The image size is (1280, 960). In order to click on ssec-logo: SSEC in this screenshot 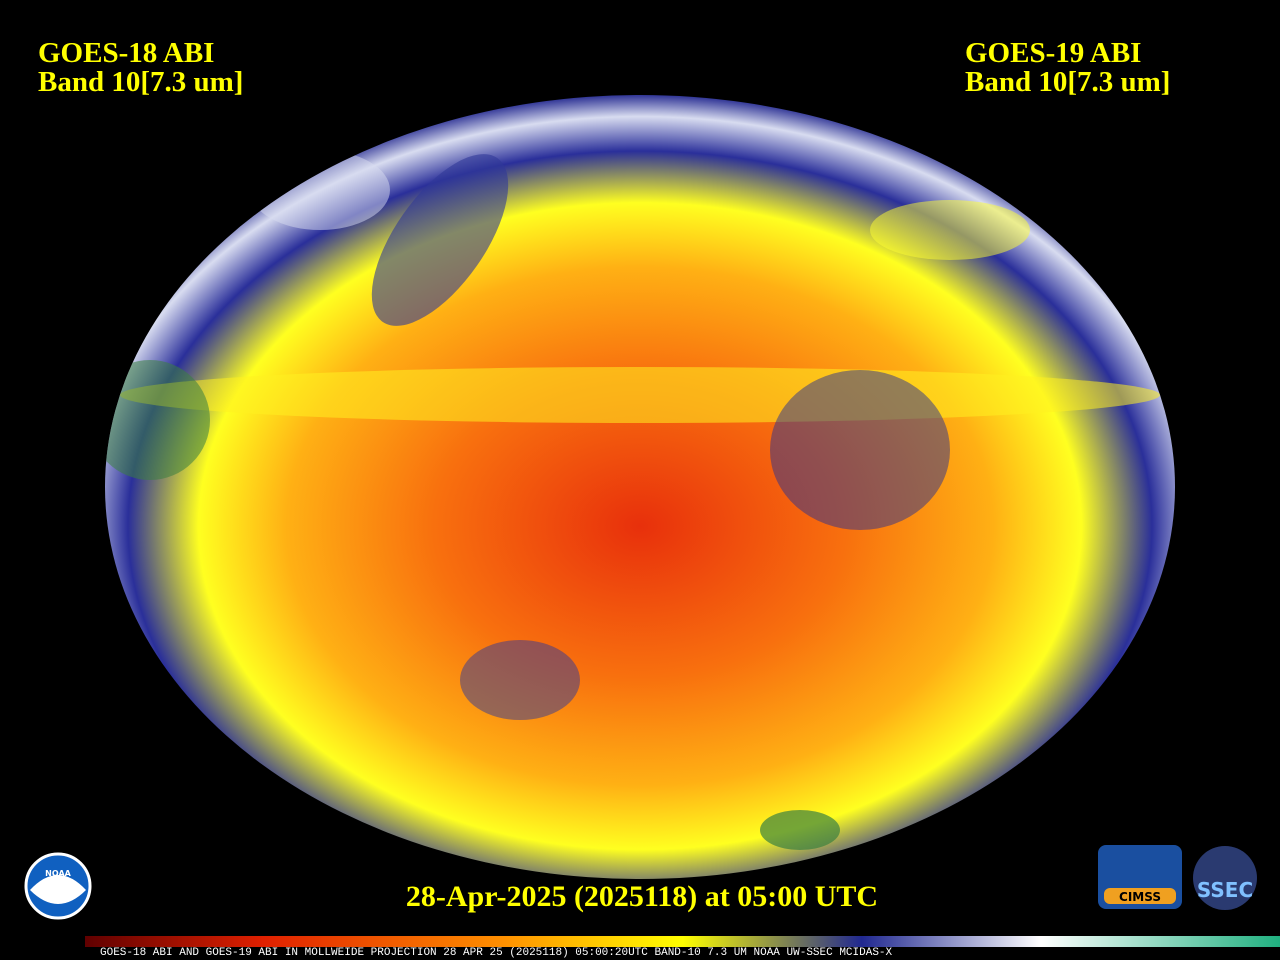, I will do `click(1225, 878)`.